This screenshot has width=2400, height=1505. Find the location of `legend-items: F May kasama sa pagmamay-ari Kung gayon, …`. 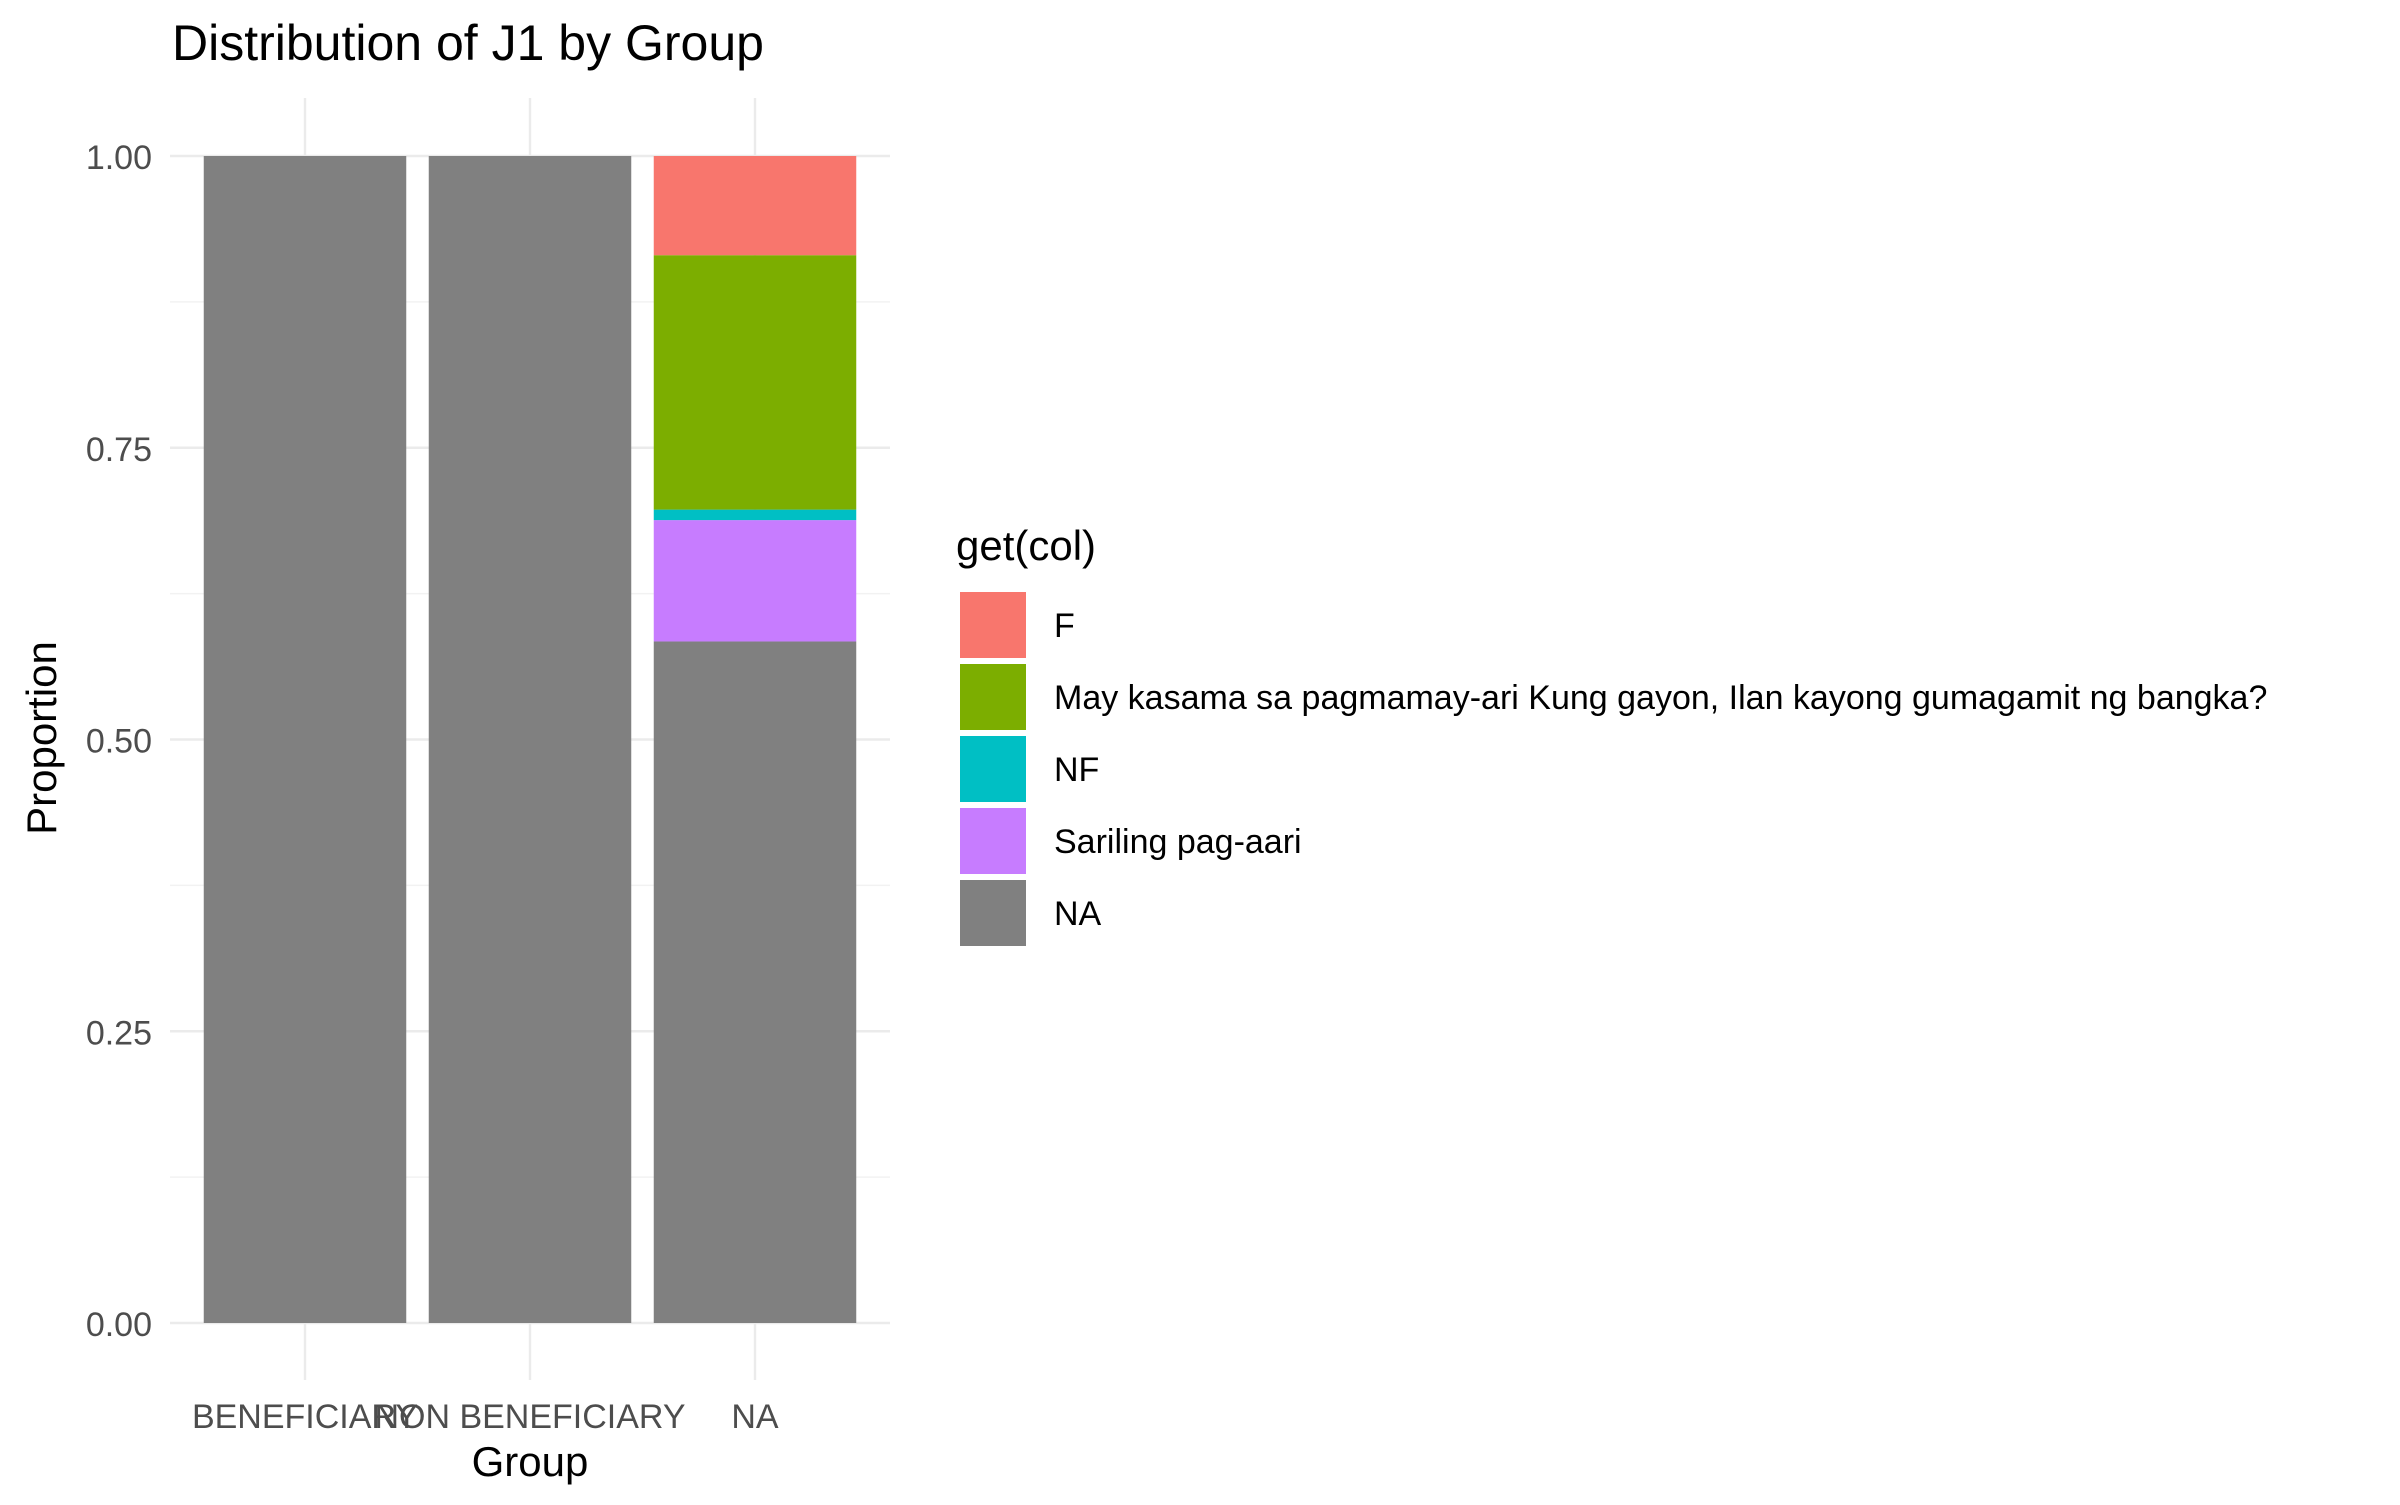

legend-items: F May kasama sa pagmamay-ari Kung gayon, … is located at coordinates (1613, 769).